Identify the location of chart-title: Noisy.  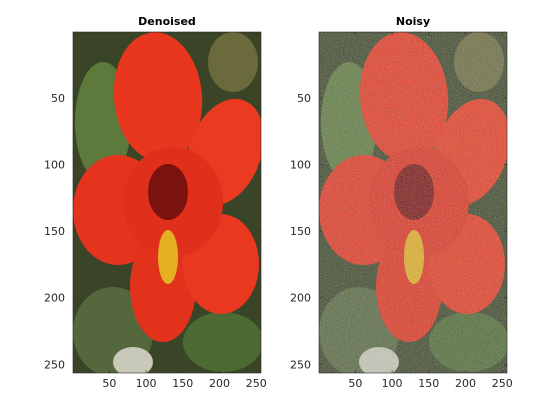
(413, 21).